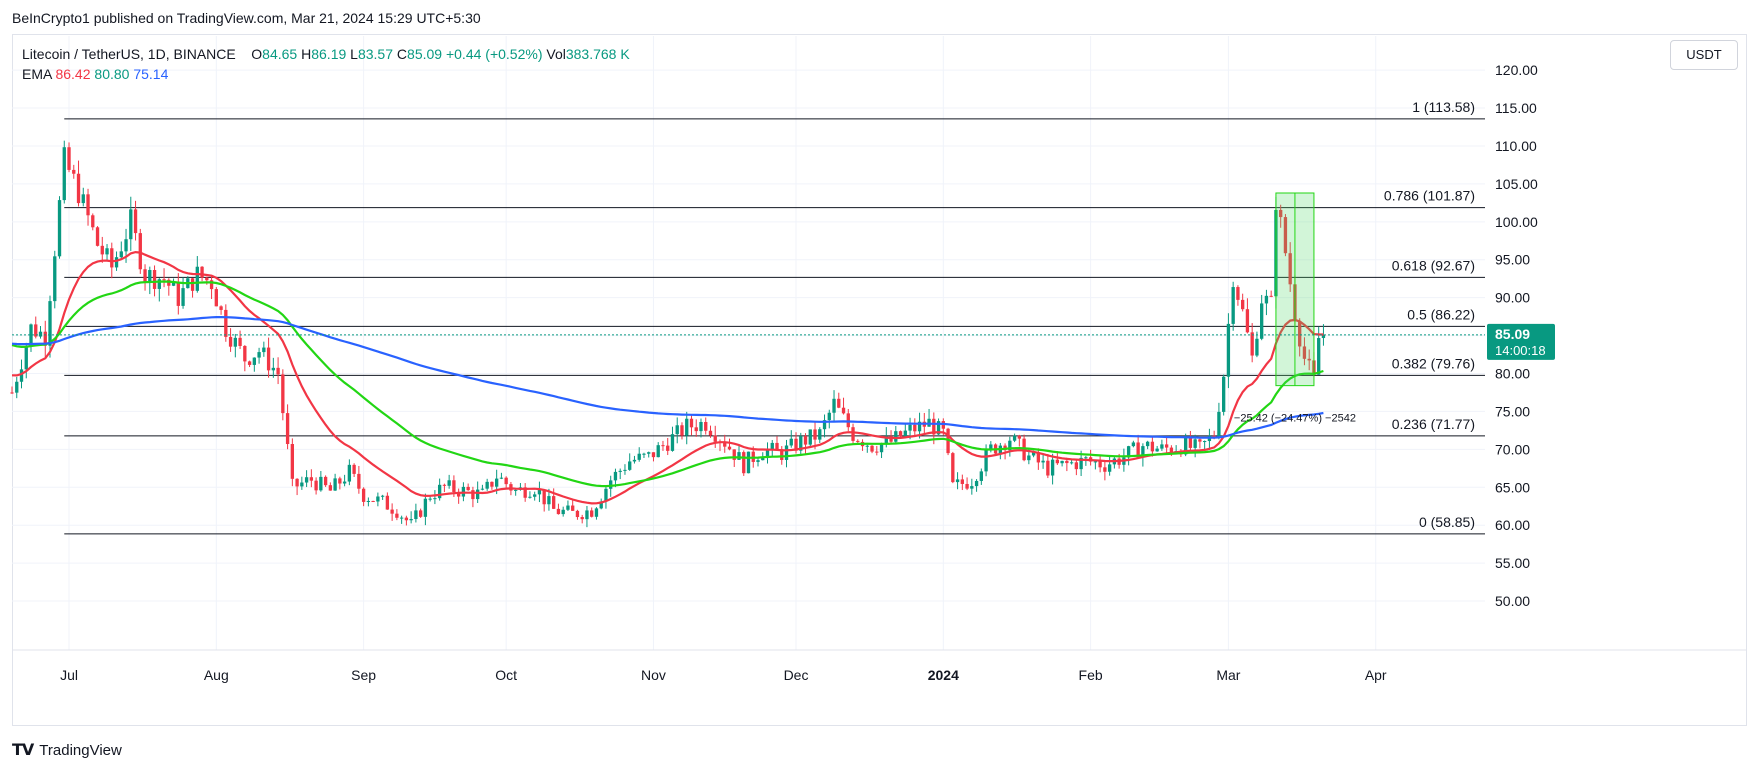  Describe the element at coordinates (67, 750) in the screenshot. I see `tradingview-logo: 𝗧𝗩 TradingView` at that location.